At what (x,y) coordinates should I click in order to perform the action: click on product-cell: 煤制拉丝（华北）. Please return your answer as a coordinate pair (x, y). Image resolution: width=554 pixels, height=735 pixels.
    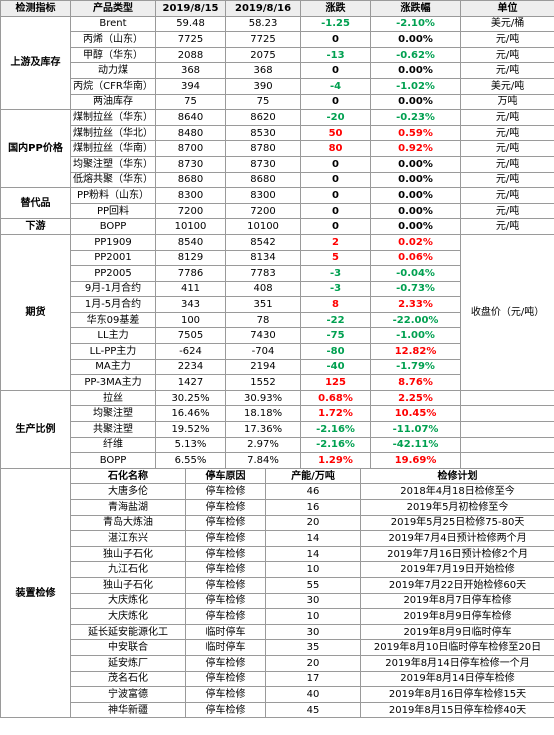
    Looking at the image, I should click on (113, 133).